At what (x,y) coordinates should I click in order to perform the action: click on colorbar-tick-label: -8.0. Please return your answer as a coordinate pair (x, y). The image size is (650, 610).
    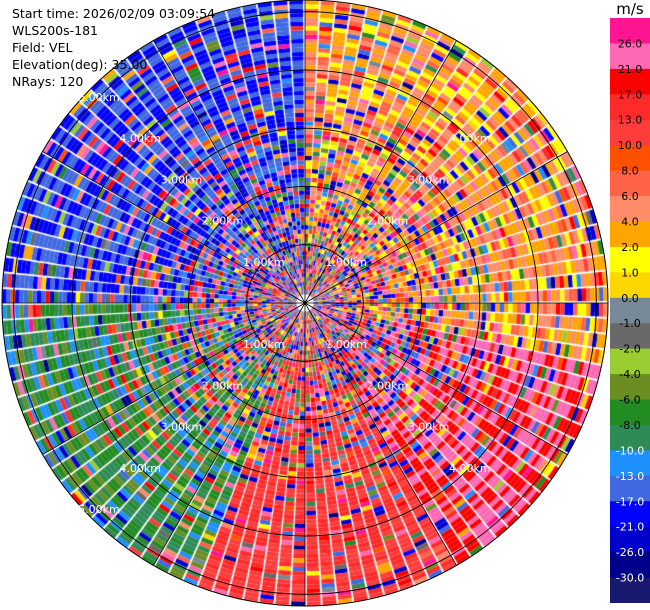
    Looking at the image, I should click on (629, 425).